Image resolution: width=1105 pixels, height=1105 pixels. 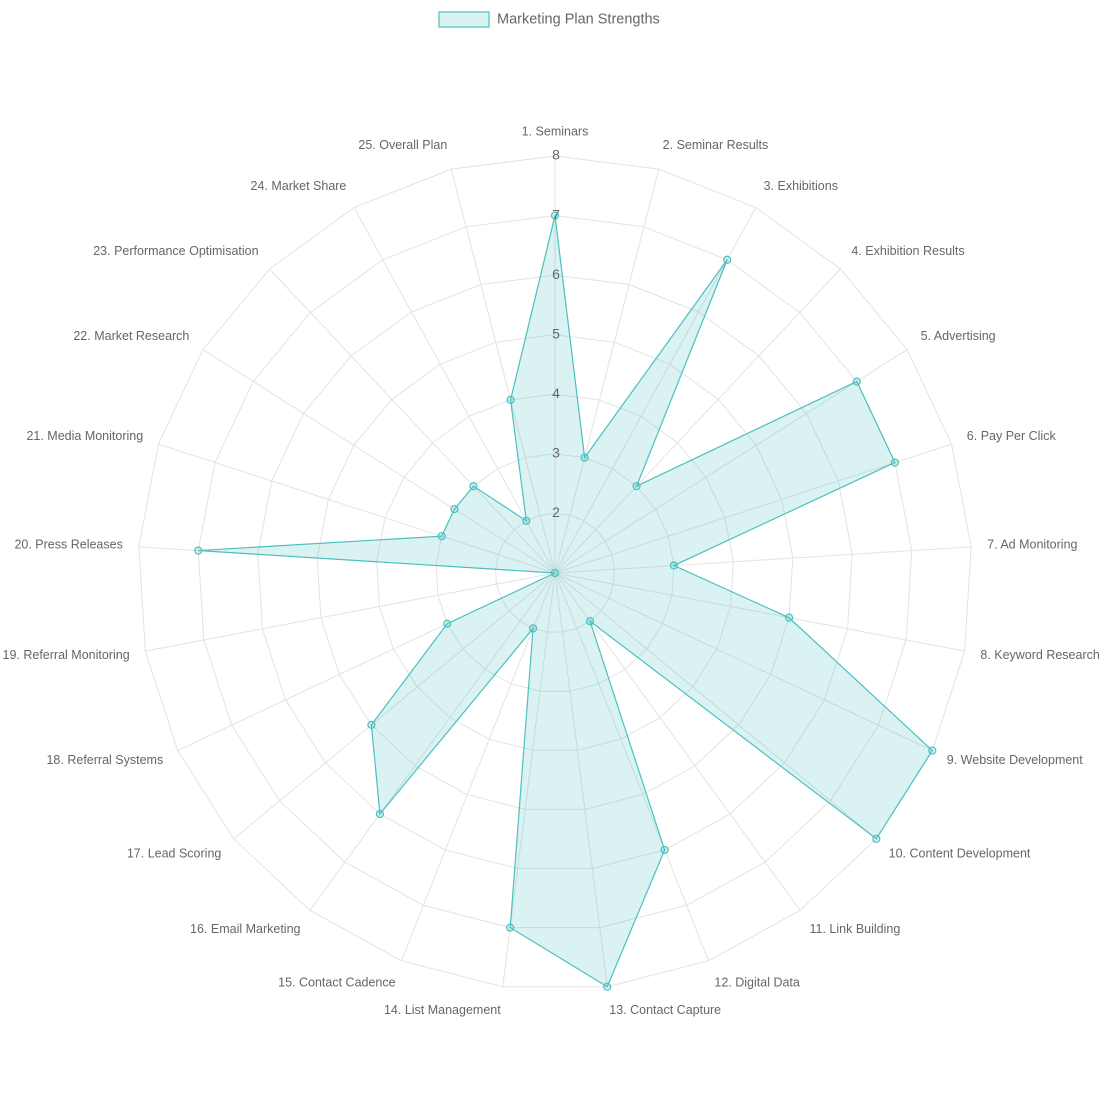 I want to click on category-label: 23. Performance Optimisation, so click(x=175, y=251).